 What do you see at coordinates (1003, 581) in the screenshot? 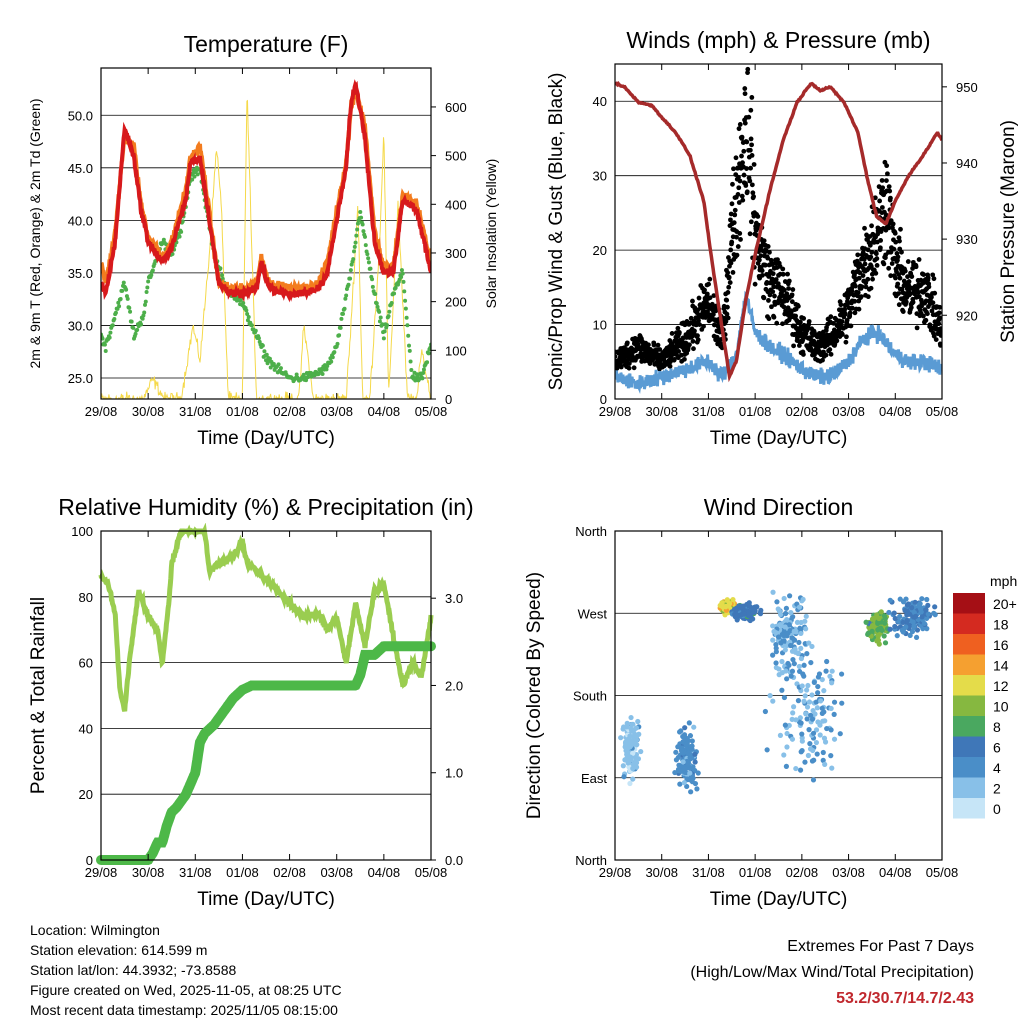
I see `colorbar-title: mph` at bounding box center [1003, 581].